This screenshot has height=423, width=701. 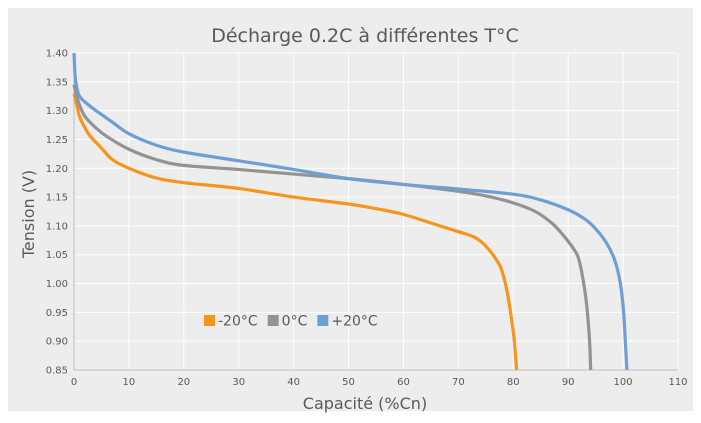 What do you see at coordinates (28, 214) in the screenshot?
I see `y-axis-title: Tension (V)` at bounding box center [28, 214].